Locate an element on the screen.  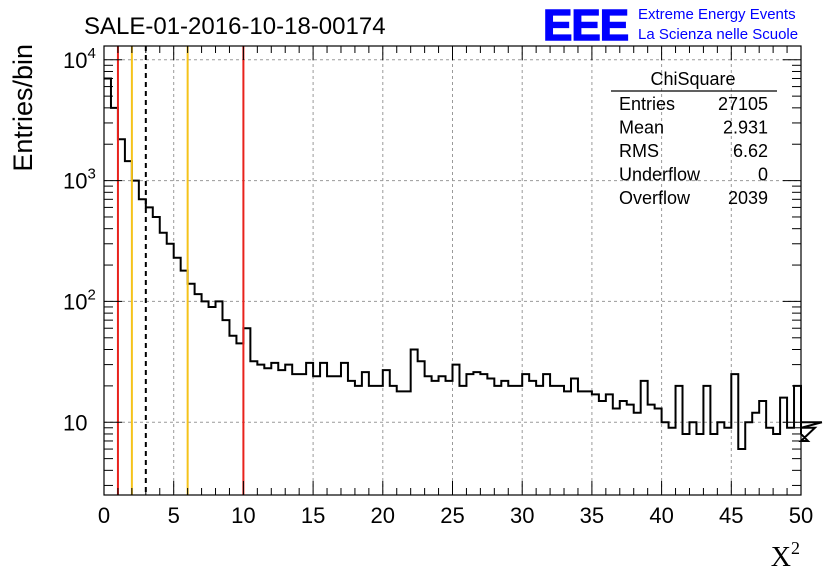
y-tick-label: 10⁴ is located at coordinates (79, 59).